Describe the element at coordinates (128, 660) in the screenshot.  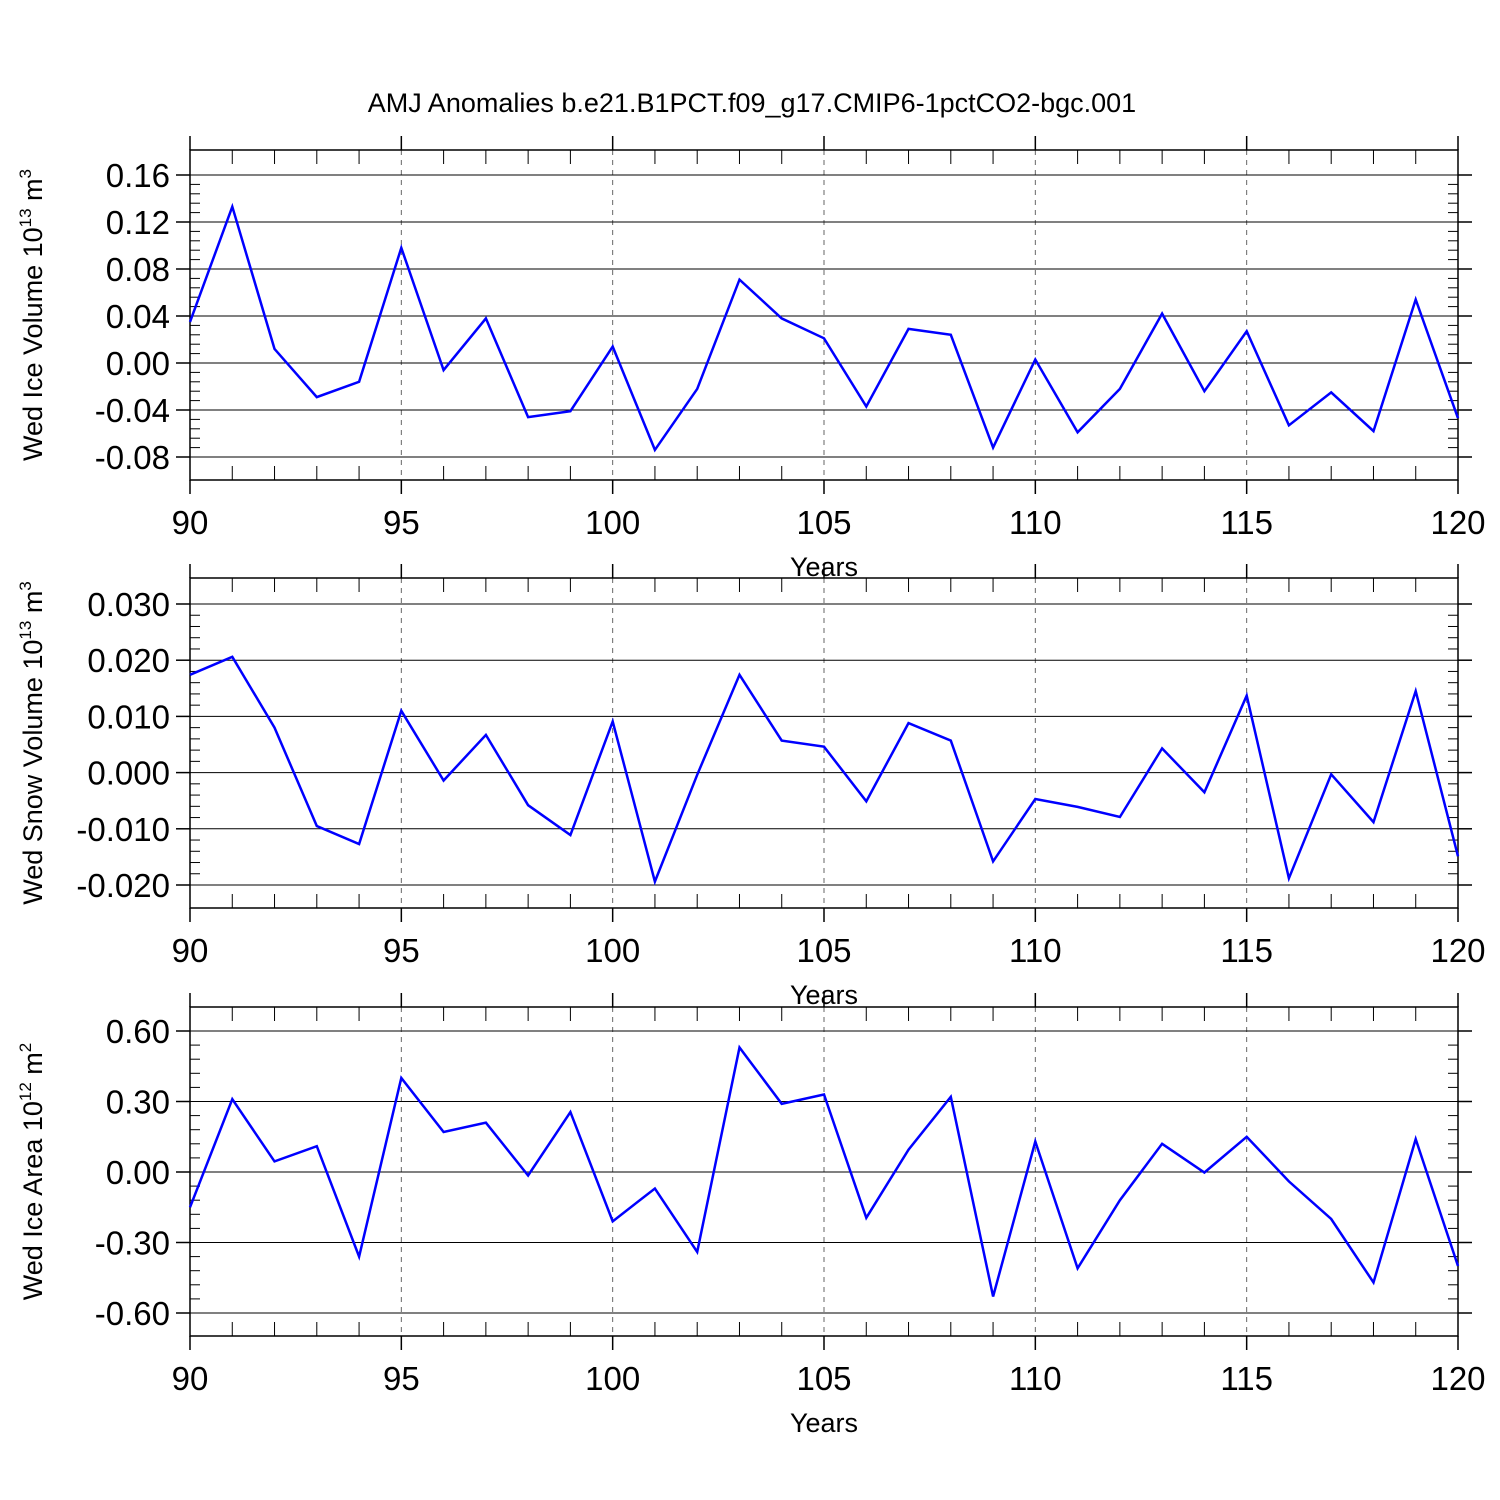
I see `y-tick-label: 0.020` at that location.